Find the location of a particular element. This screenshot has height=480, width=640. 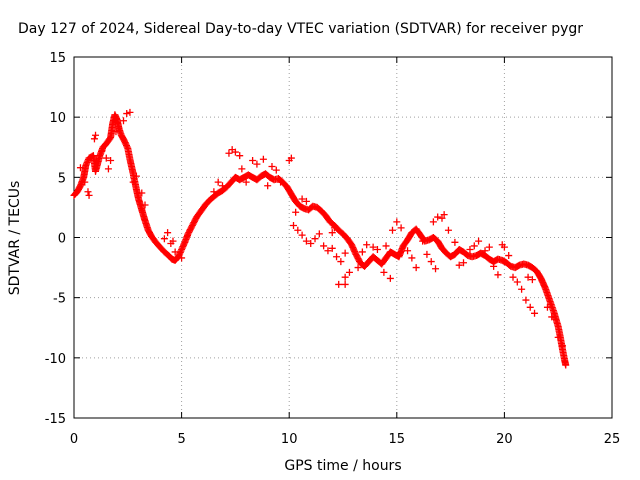

x-tick-label: 15 is located at coordinates (397, 439).